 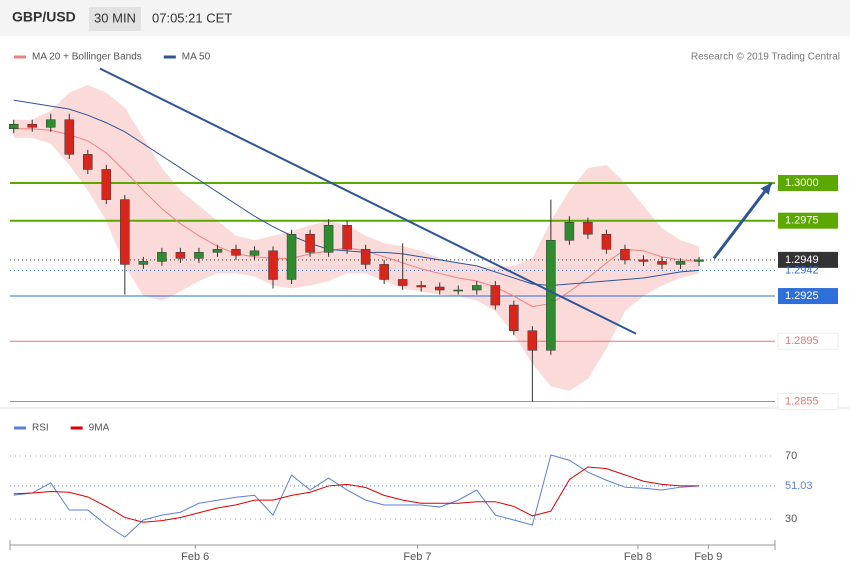 What do you see at coordinates (802, 260) in the screenshot?
I see `level-label: 1.2949` at bounding box center [802, 260].